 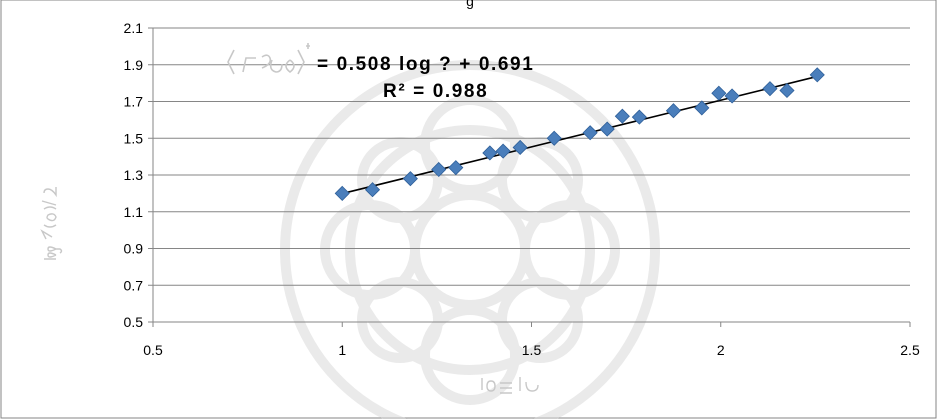 I want to click on y-tick-label: 1.9, so click(x=134, y=65).